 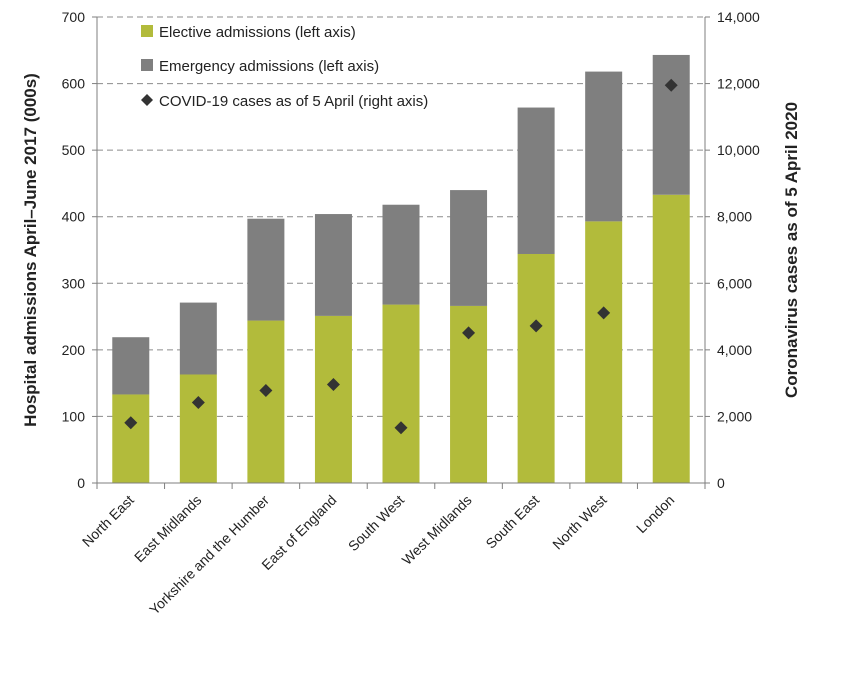 What do you see at coordinates (734, 283) in the screenshot?
I see `y2-tick-label: 6,000` at bounding box center [734, 283].